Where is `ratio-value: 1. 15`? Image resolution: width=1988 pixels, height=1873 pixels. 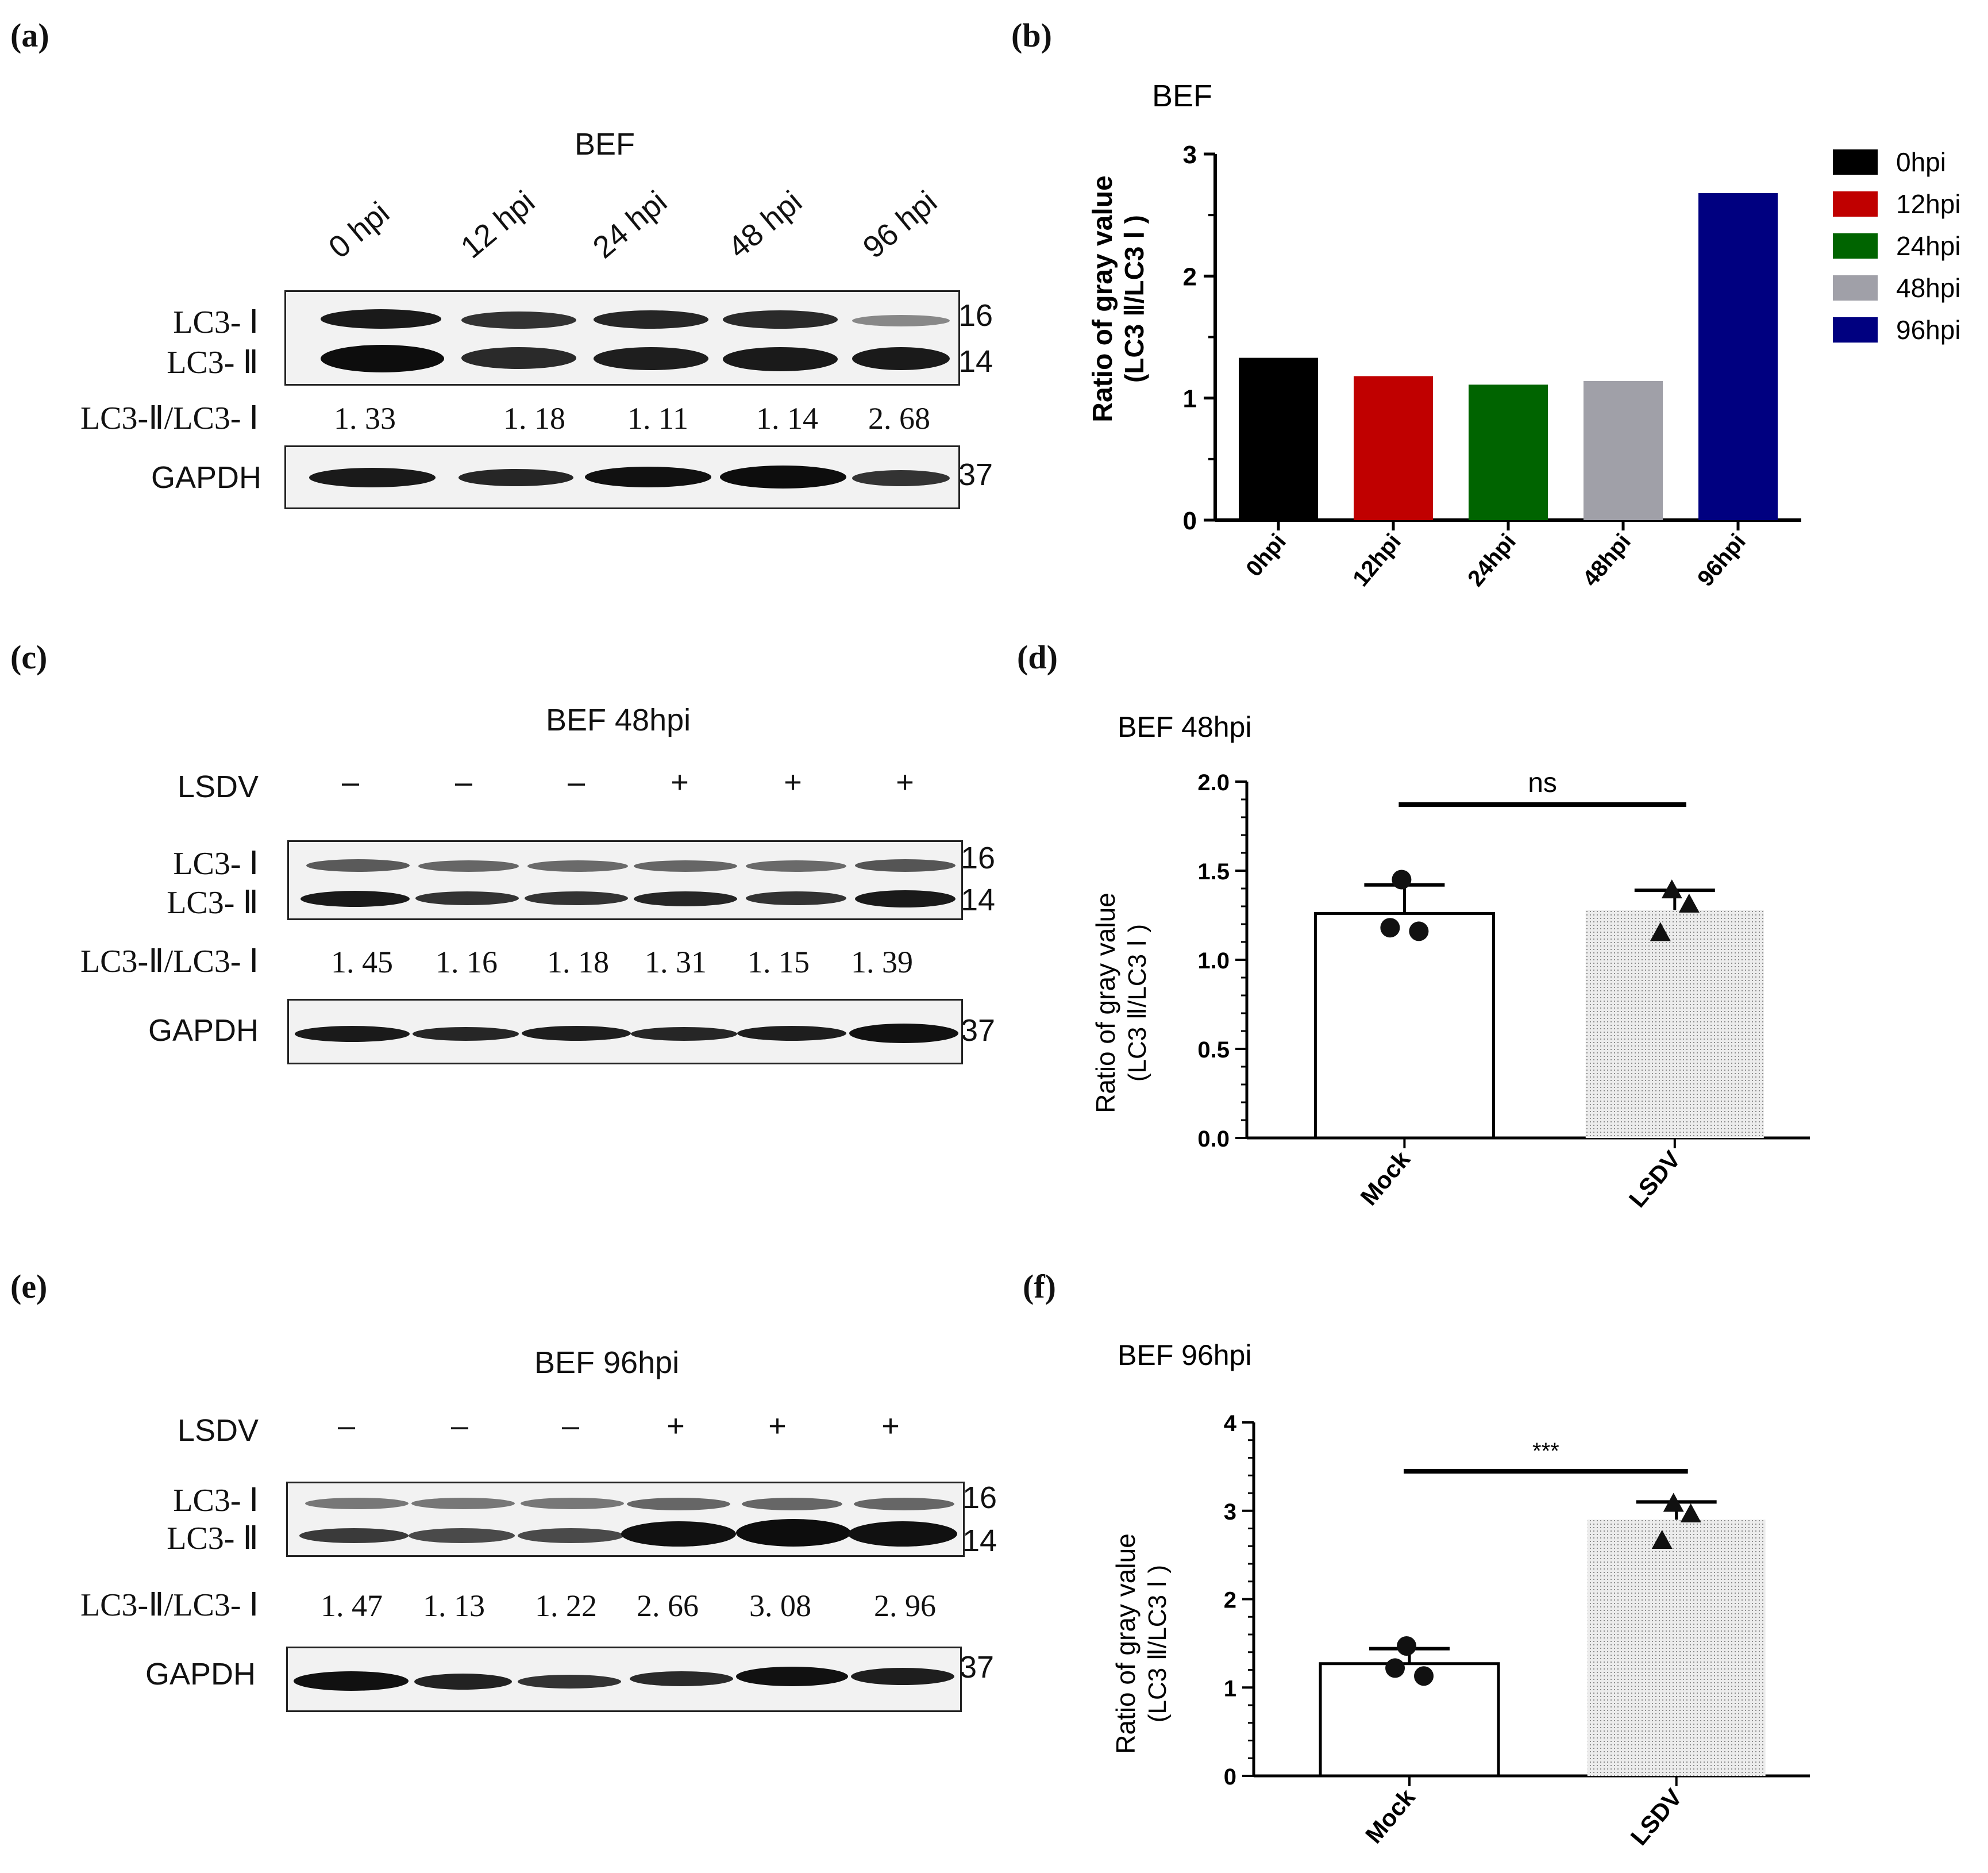 ratio-value: 1. 15 is located at coordinates (779, 962).